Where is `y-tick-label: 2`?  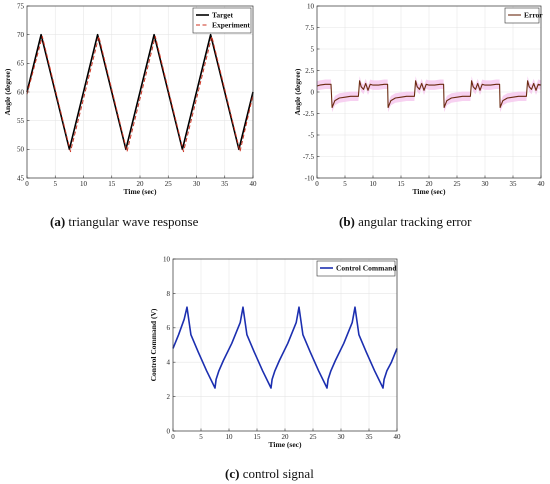 y-tick-label: 2 is located at coordinates (169, 397).